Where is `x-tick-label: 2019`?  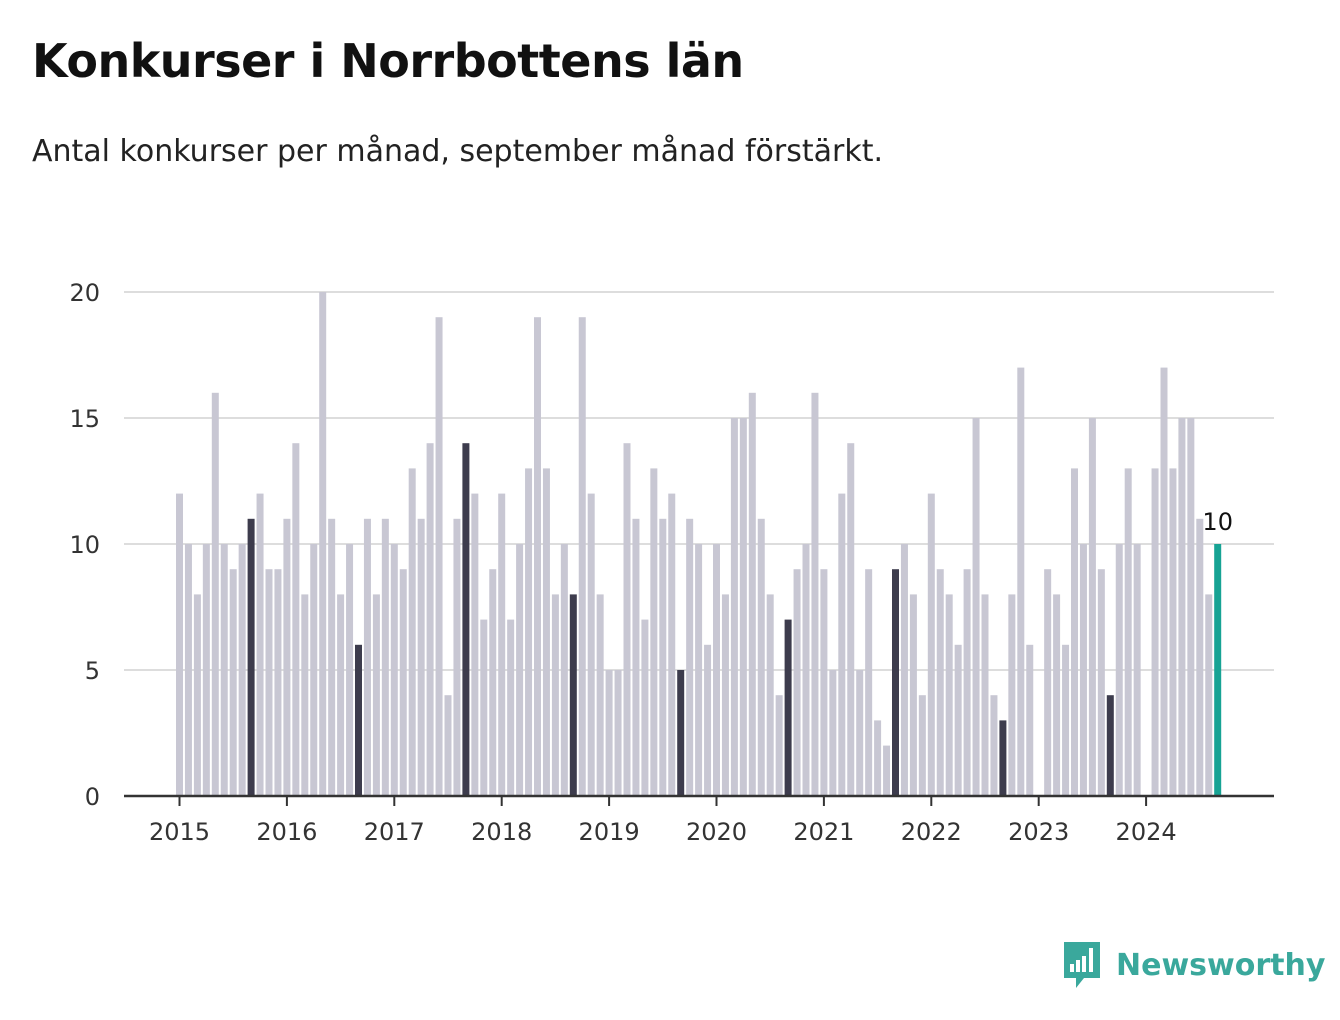
x-tick-label: 2019 is located at coordinates (609, 832).